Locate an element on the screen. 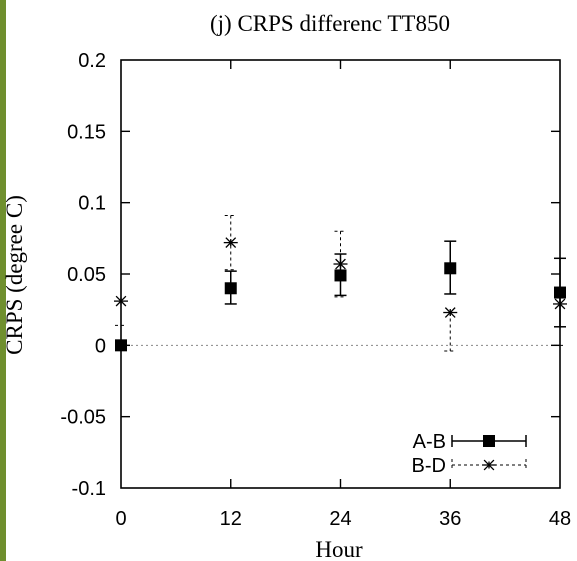 The width and height of the screenshot is (577, 561). legend-label-b-d: B-D is located at coordinates (429, 466).